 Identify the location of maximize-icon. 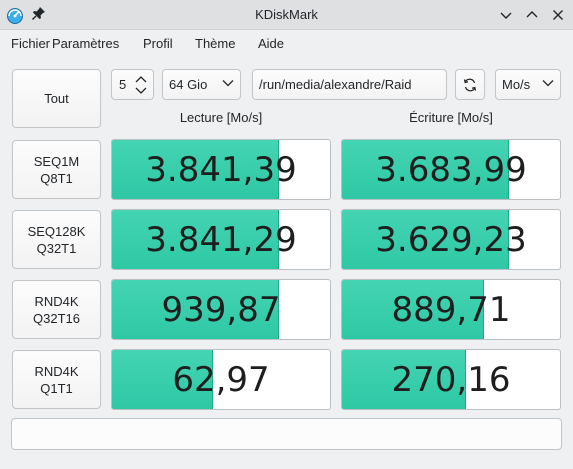
(532, 15).